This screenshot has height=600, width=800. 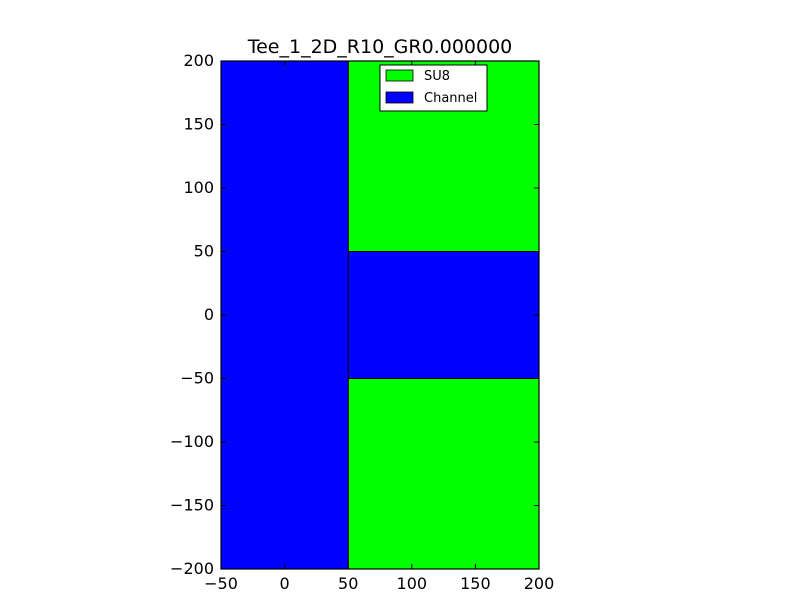 I want to click on x-tick-label: 200, so click(x=539, y=583).